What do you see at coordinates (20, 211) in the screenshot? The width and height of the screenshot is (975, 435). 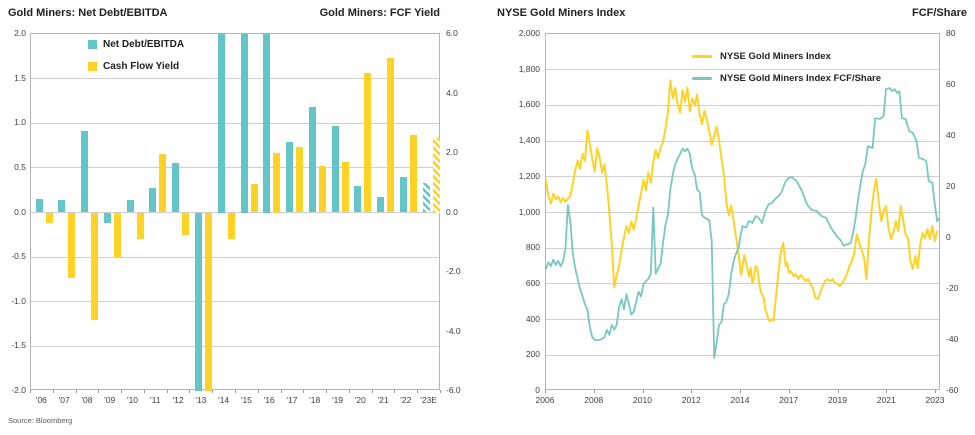 I see `left-axis-tick-label: 0.0` at bounding box center [20, 211].